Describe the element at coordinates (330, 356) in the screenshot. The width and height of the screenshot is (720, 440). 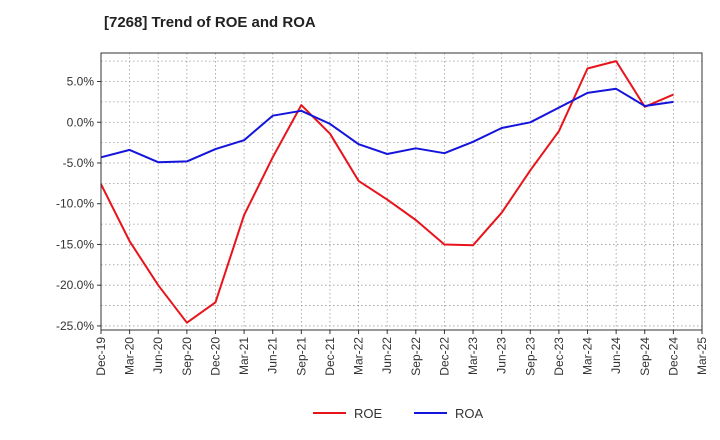
I see `x-tick-label: Dec-21` at that location.